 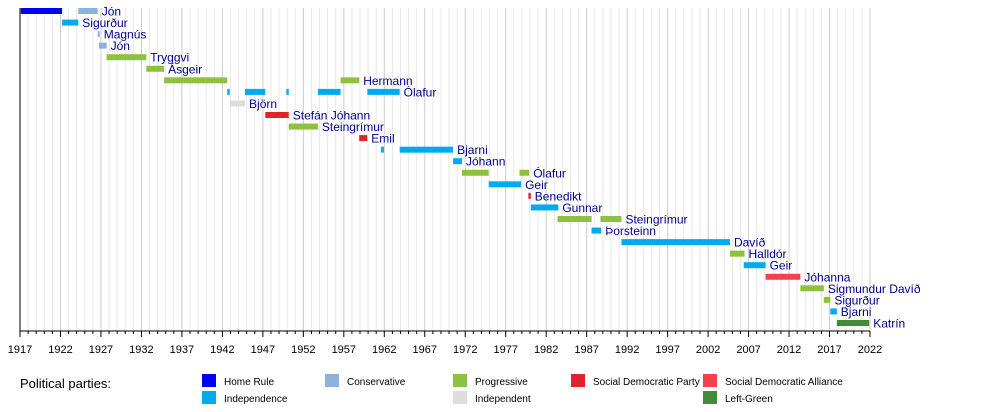 I want to click on pm-label: Steingrímur, so click(x=353, y=127).